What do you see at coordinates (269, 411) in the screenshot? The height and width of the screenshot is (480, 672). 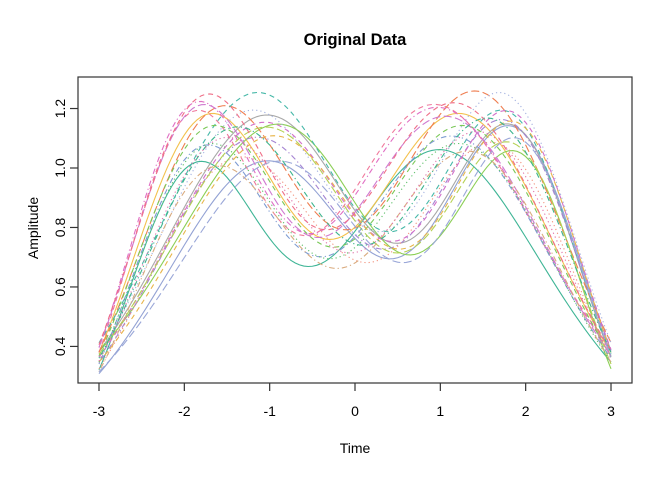 I see `x-tick-label: -1` at bounding box center [269, 411].